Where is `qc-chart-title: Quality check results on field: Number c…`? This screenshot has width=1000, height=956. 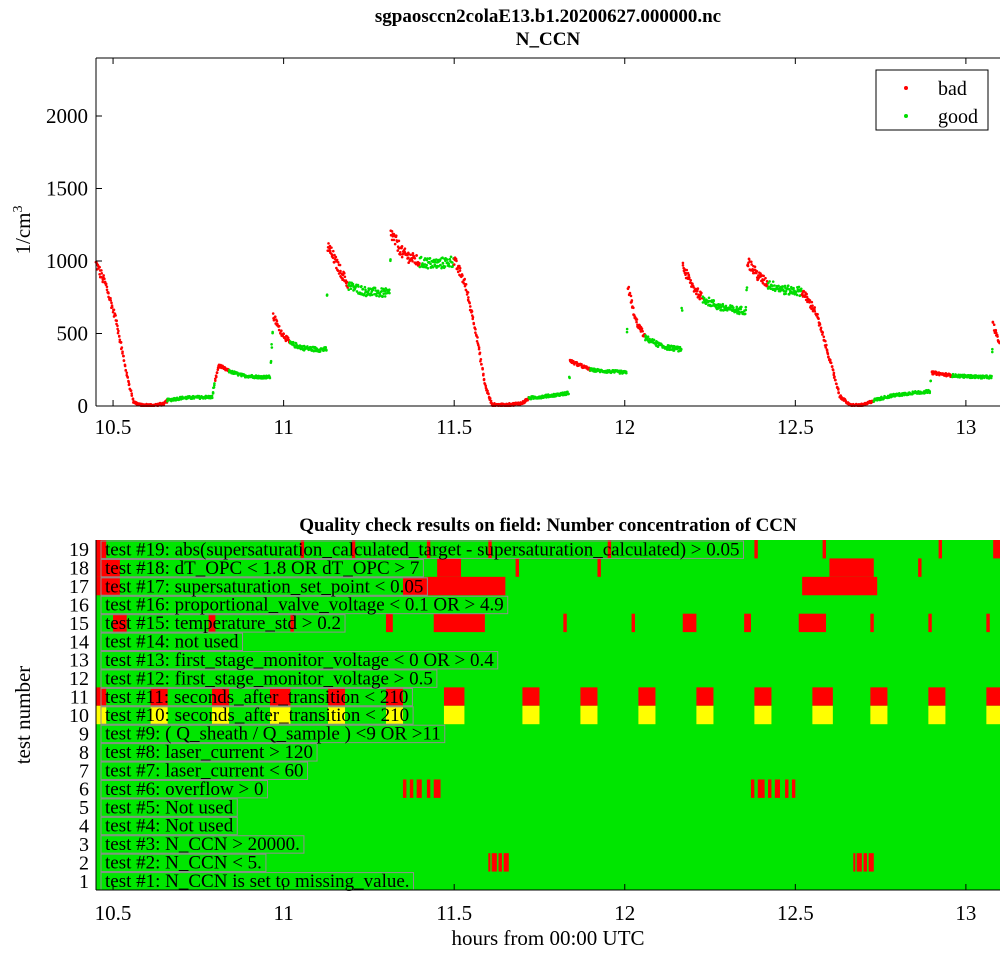 qc-chart-title: Quality check results on field: Number c… is located at coordinates (548, 525).